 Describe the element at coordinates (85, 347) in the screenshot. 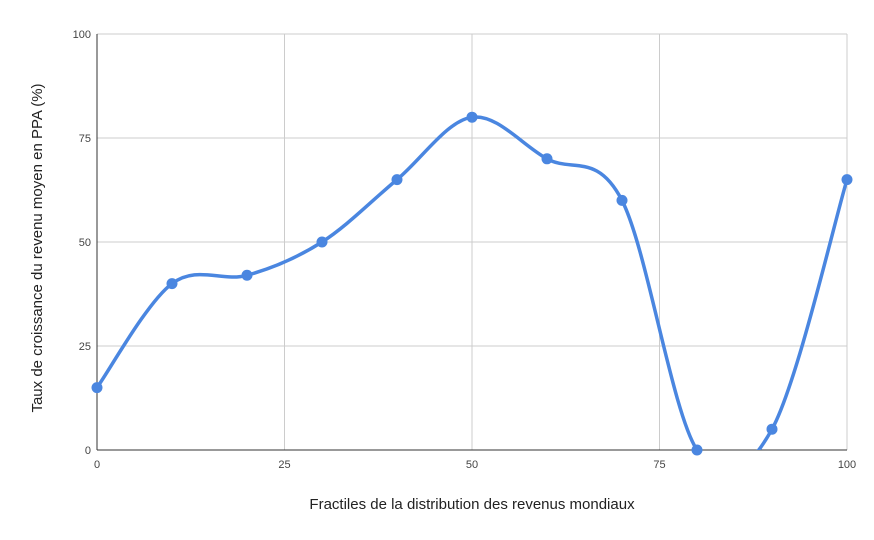

I see `y-tick-label-1: 25` at that location.